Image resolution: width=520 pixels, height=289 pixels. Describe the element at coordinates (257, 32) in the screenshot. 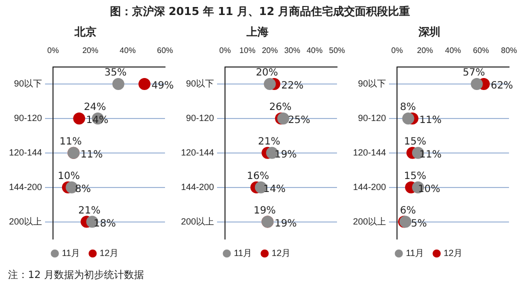

I see `chart-title: 上海` at that location.